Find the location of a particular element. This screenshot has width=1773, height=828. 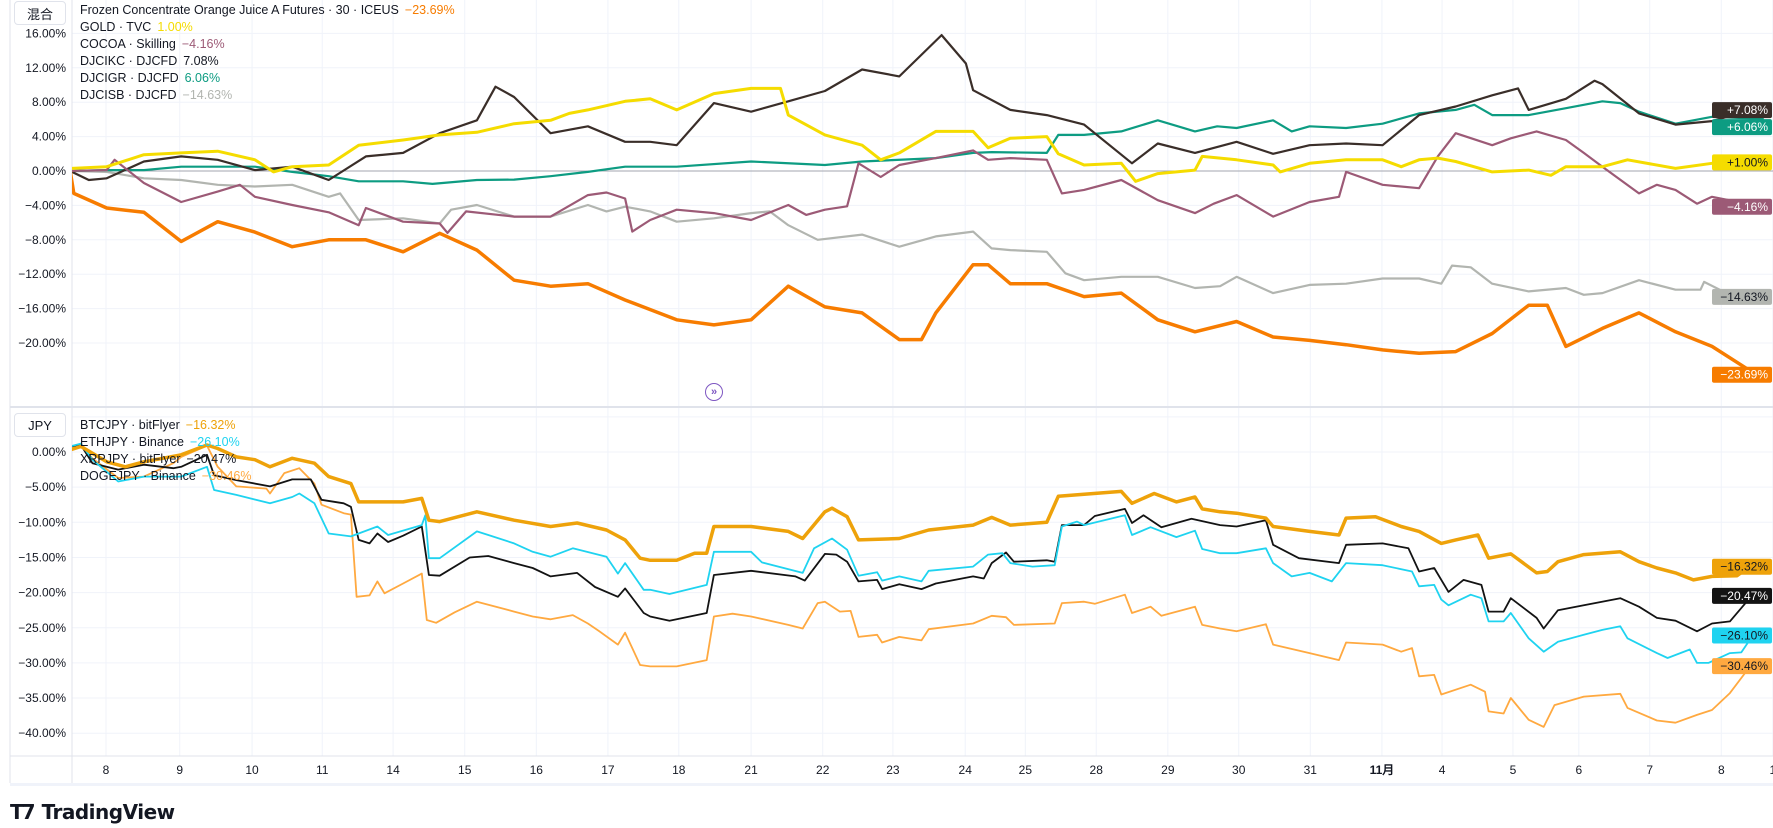

x-axis-tick-label: 16 is located at coordinates (537, 770).